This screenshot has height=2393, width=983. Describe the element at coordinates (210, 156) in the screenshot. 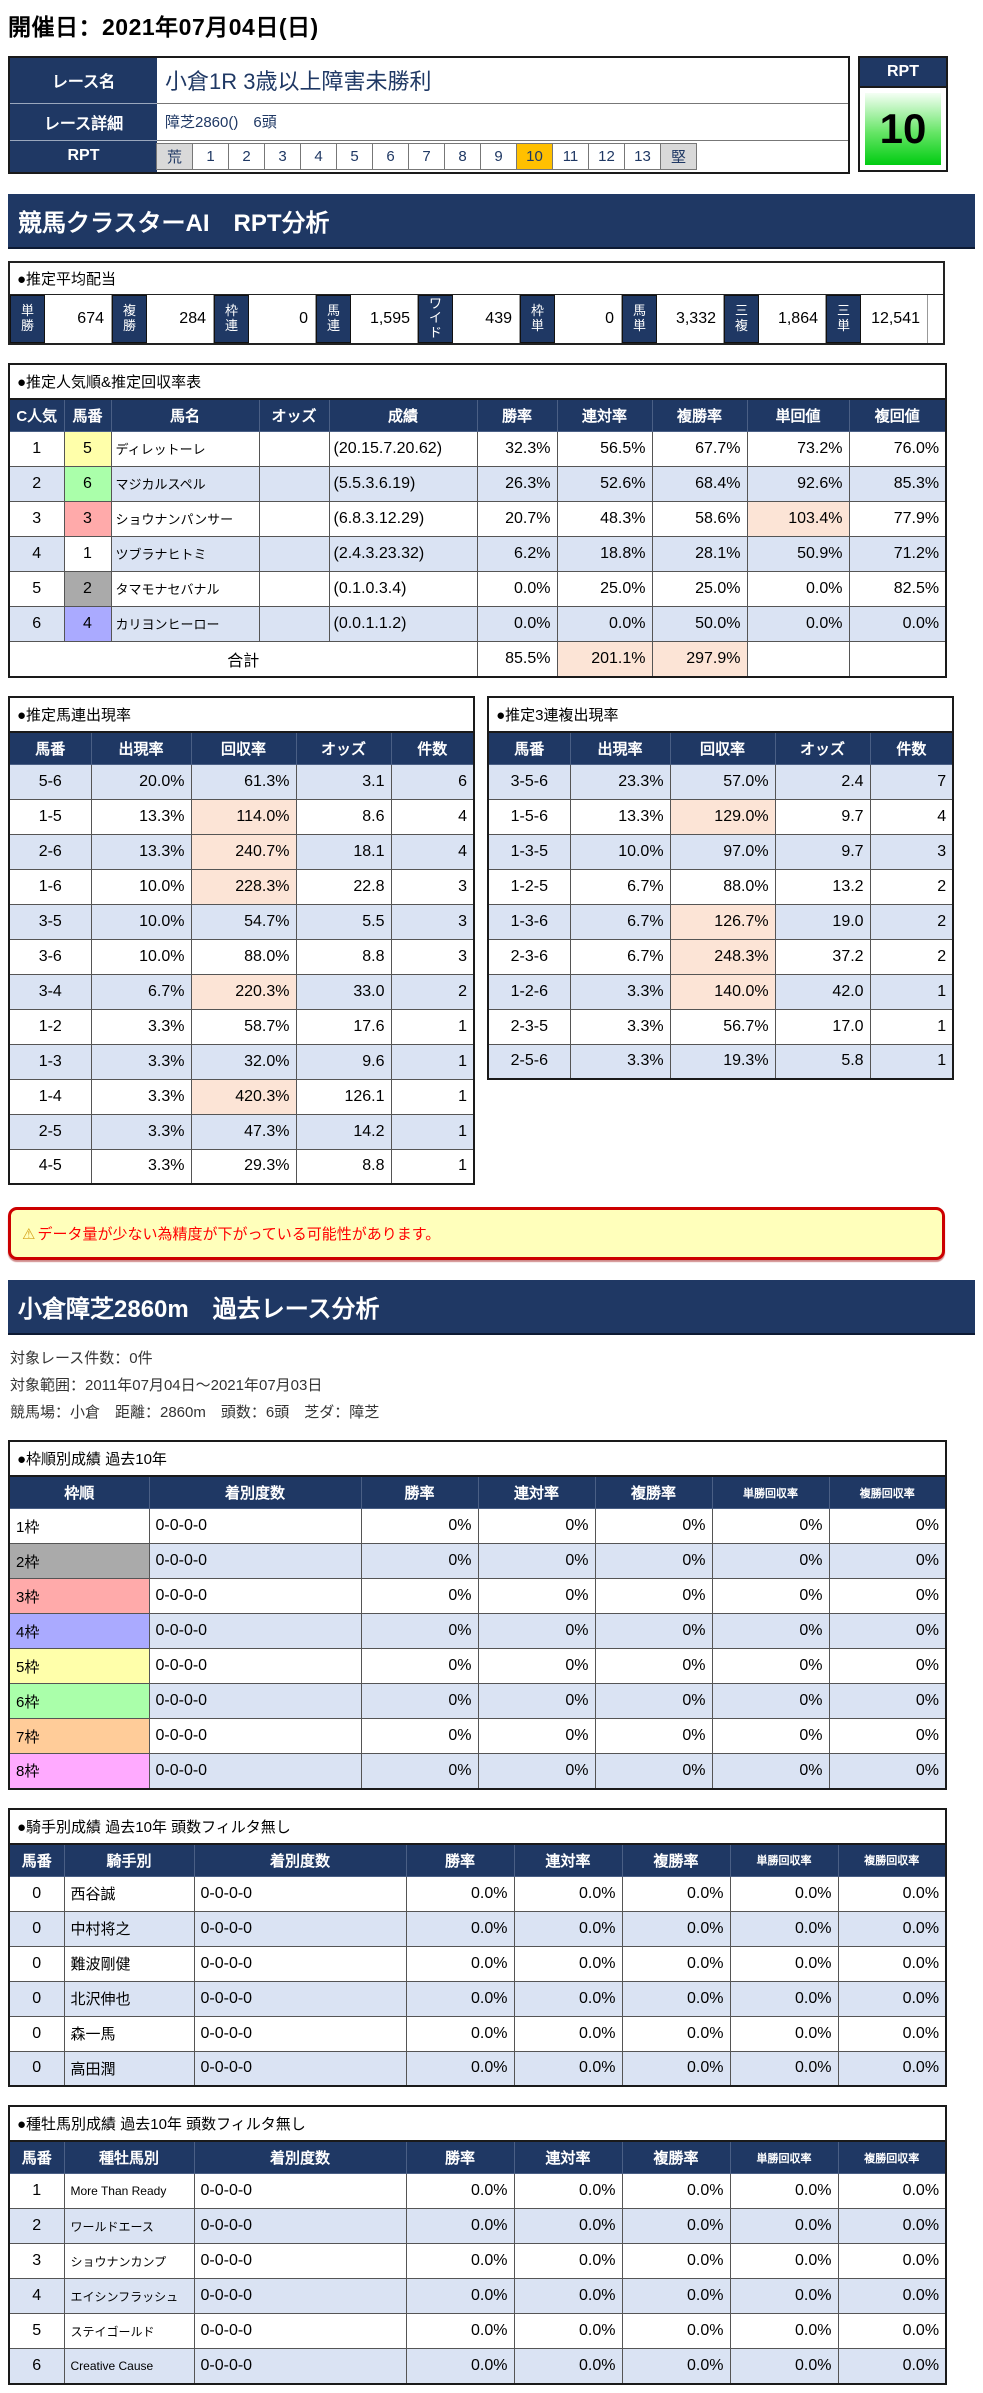

I see `rpt-scale-step: 1` at that location.